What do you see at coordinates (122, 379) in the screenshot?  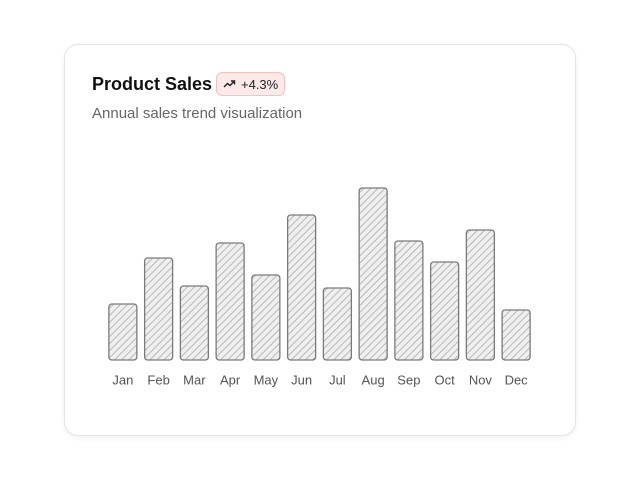 I see `x-tick-label: Jan` at bounding box center [122, 379].